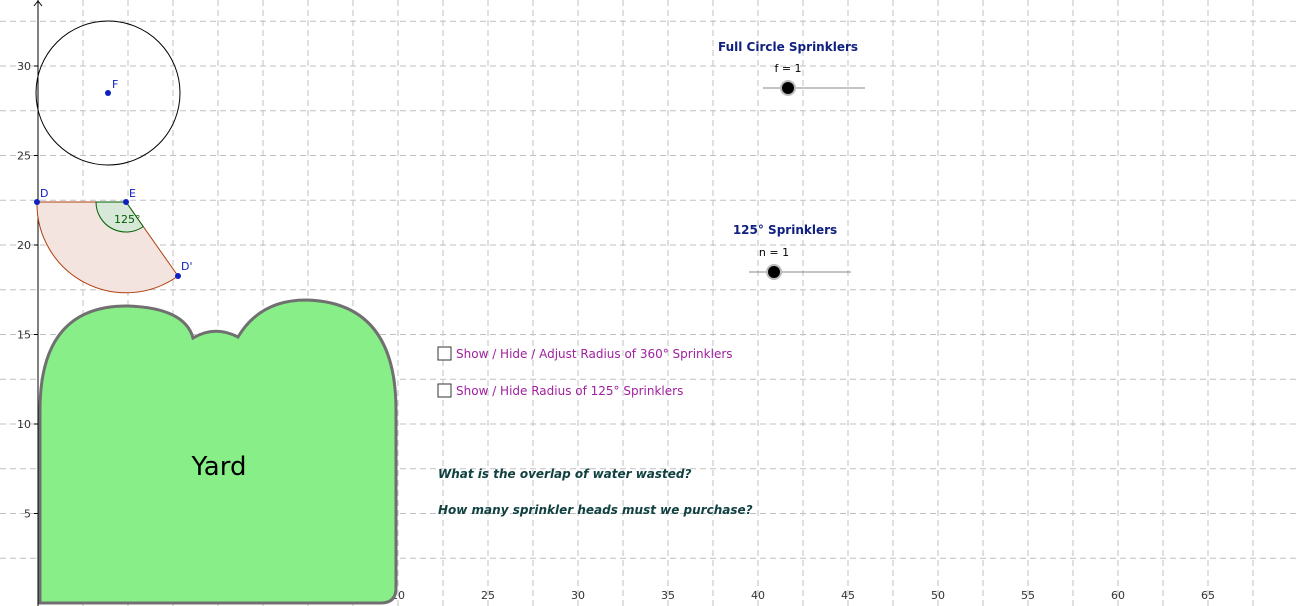  Describe the element at coordinates (788, 47) in the screenshot. I see `slider-title: Full Circle Sprinklers` at that location.